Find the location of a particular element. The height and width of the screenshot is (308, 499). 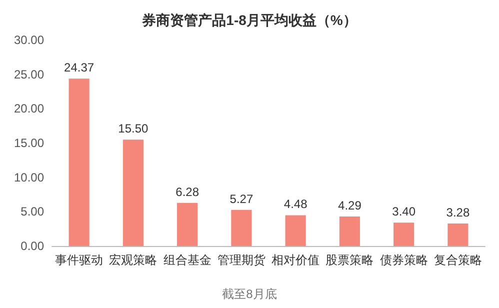

x-tick-label: 宏观策略 is located at coordinates (133, 260).